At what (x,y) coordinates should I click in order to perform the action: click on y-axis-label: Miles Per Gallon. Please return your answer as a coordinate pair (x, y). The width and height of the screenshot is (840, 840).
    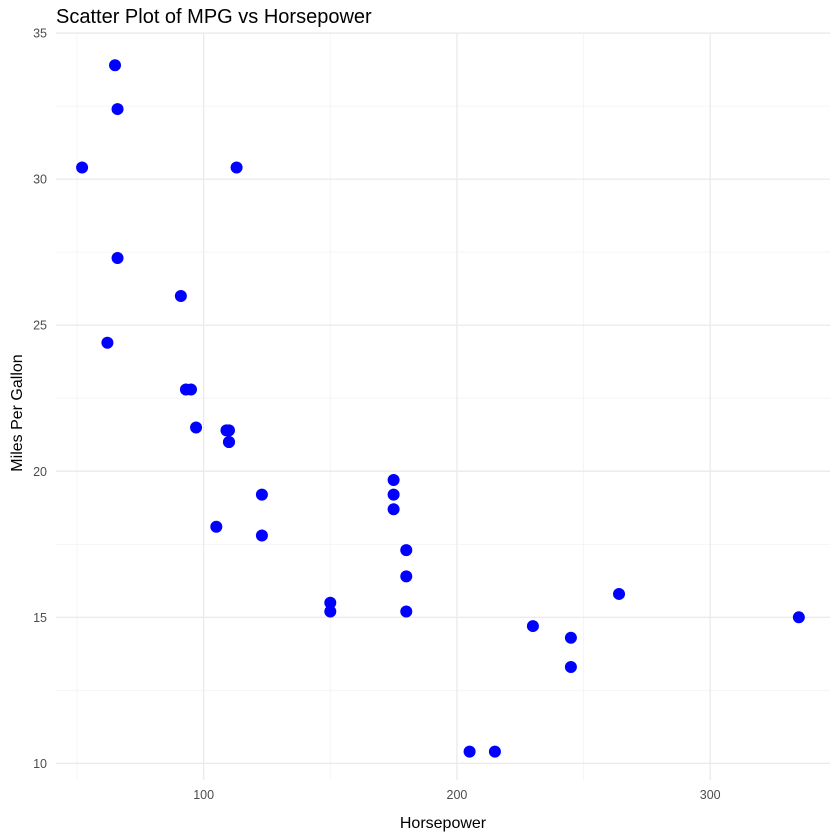
    Looking at the image, I should click on (17, 412).